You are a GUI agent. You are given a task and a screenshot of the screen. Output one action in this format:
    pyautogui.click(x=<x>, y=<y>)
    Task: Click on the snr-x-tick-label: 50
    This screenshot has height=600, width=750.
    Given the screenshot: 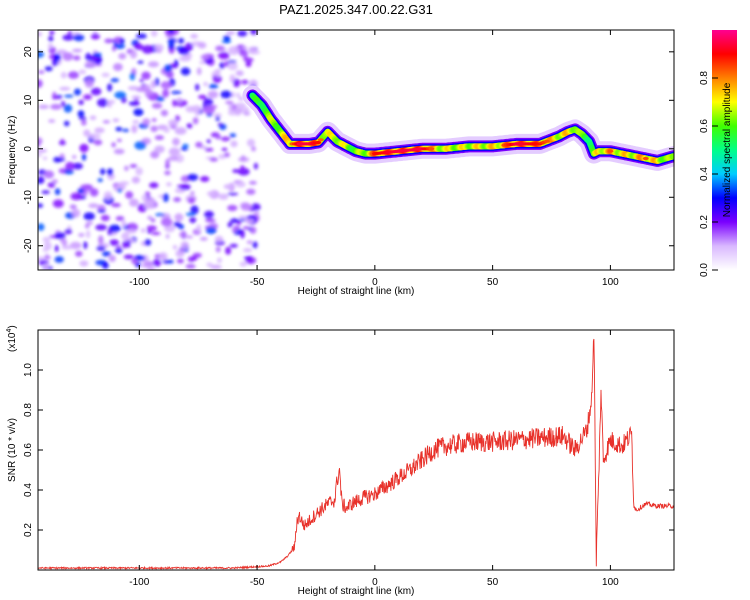 What is the action you would take?
    pyautogui.click(x=493, y=582)
    